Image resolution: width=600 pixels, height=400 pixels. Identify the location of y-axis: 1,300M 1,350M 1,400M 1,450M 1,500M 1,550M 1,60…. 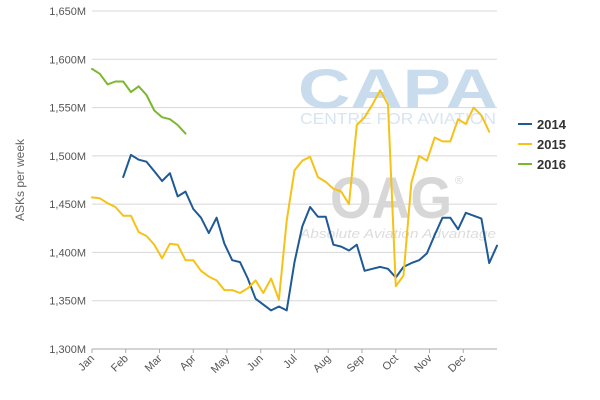
(67, 181).